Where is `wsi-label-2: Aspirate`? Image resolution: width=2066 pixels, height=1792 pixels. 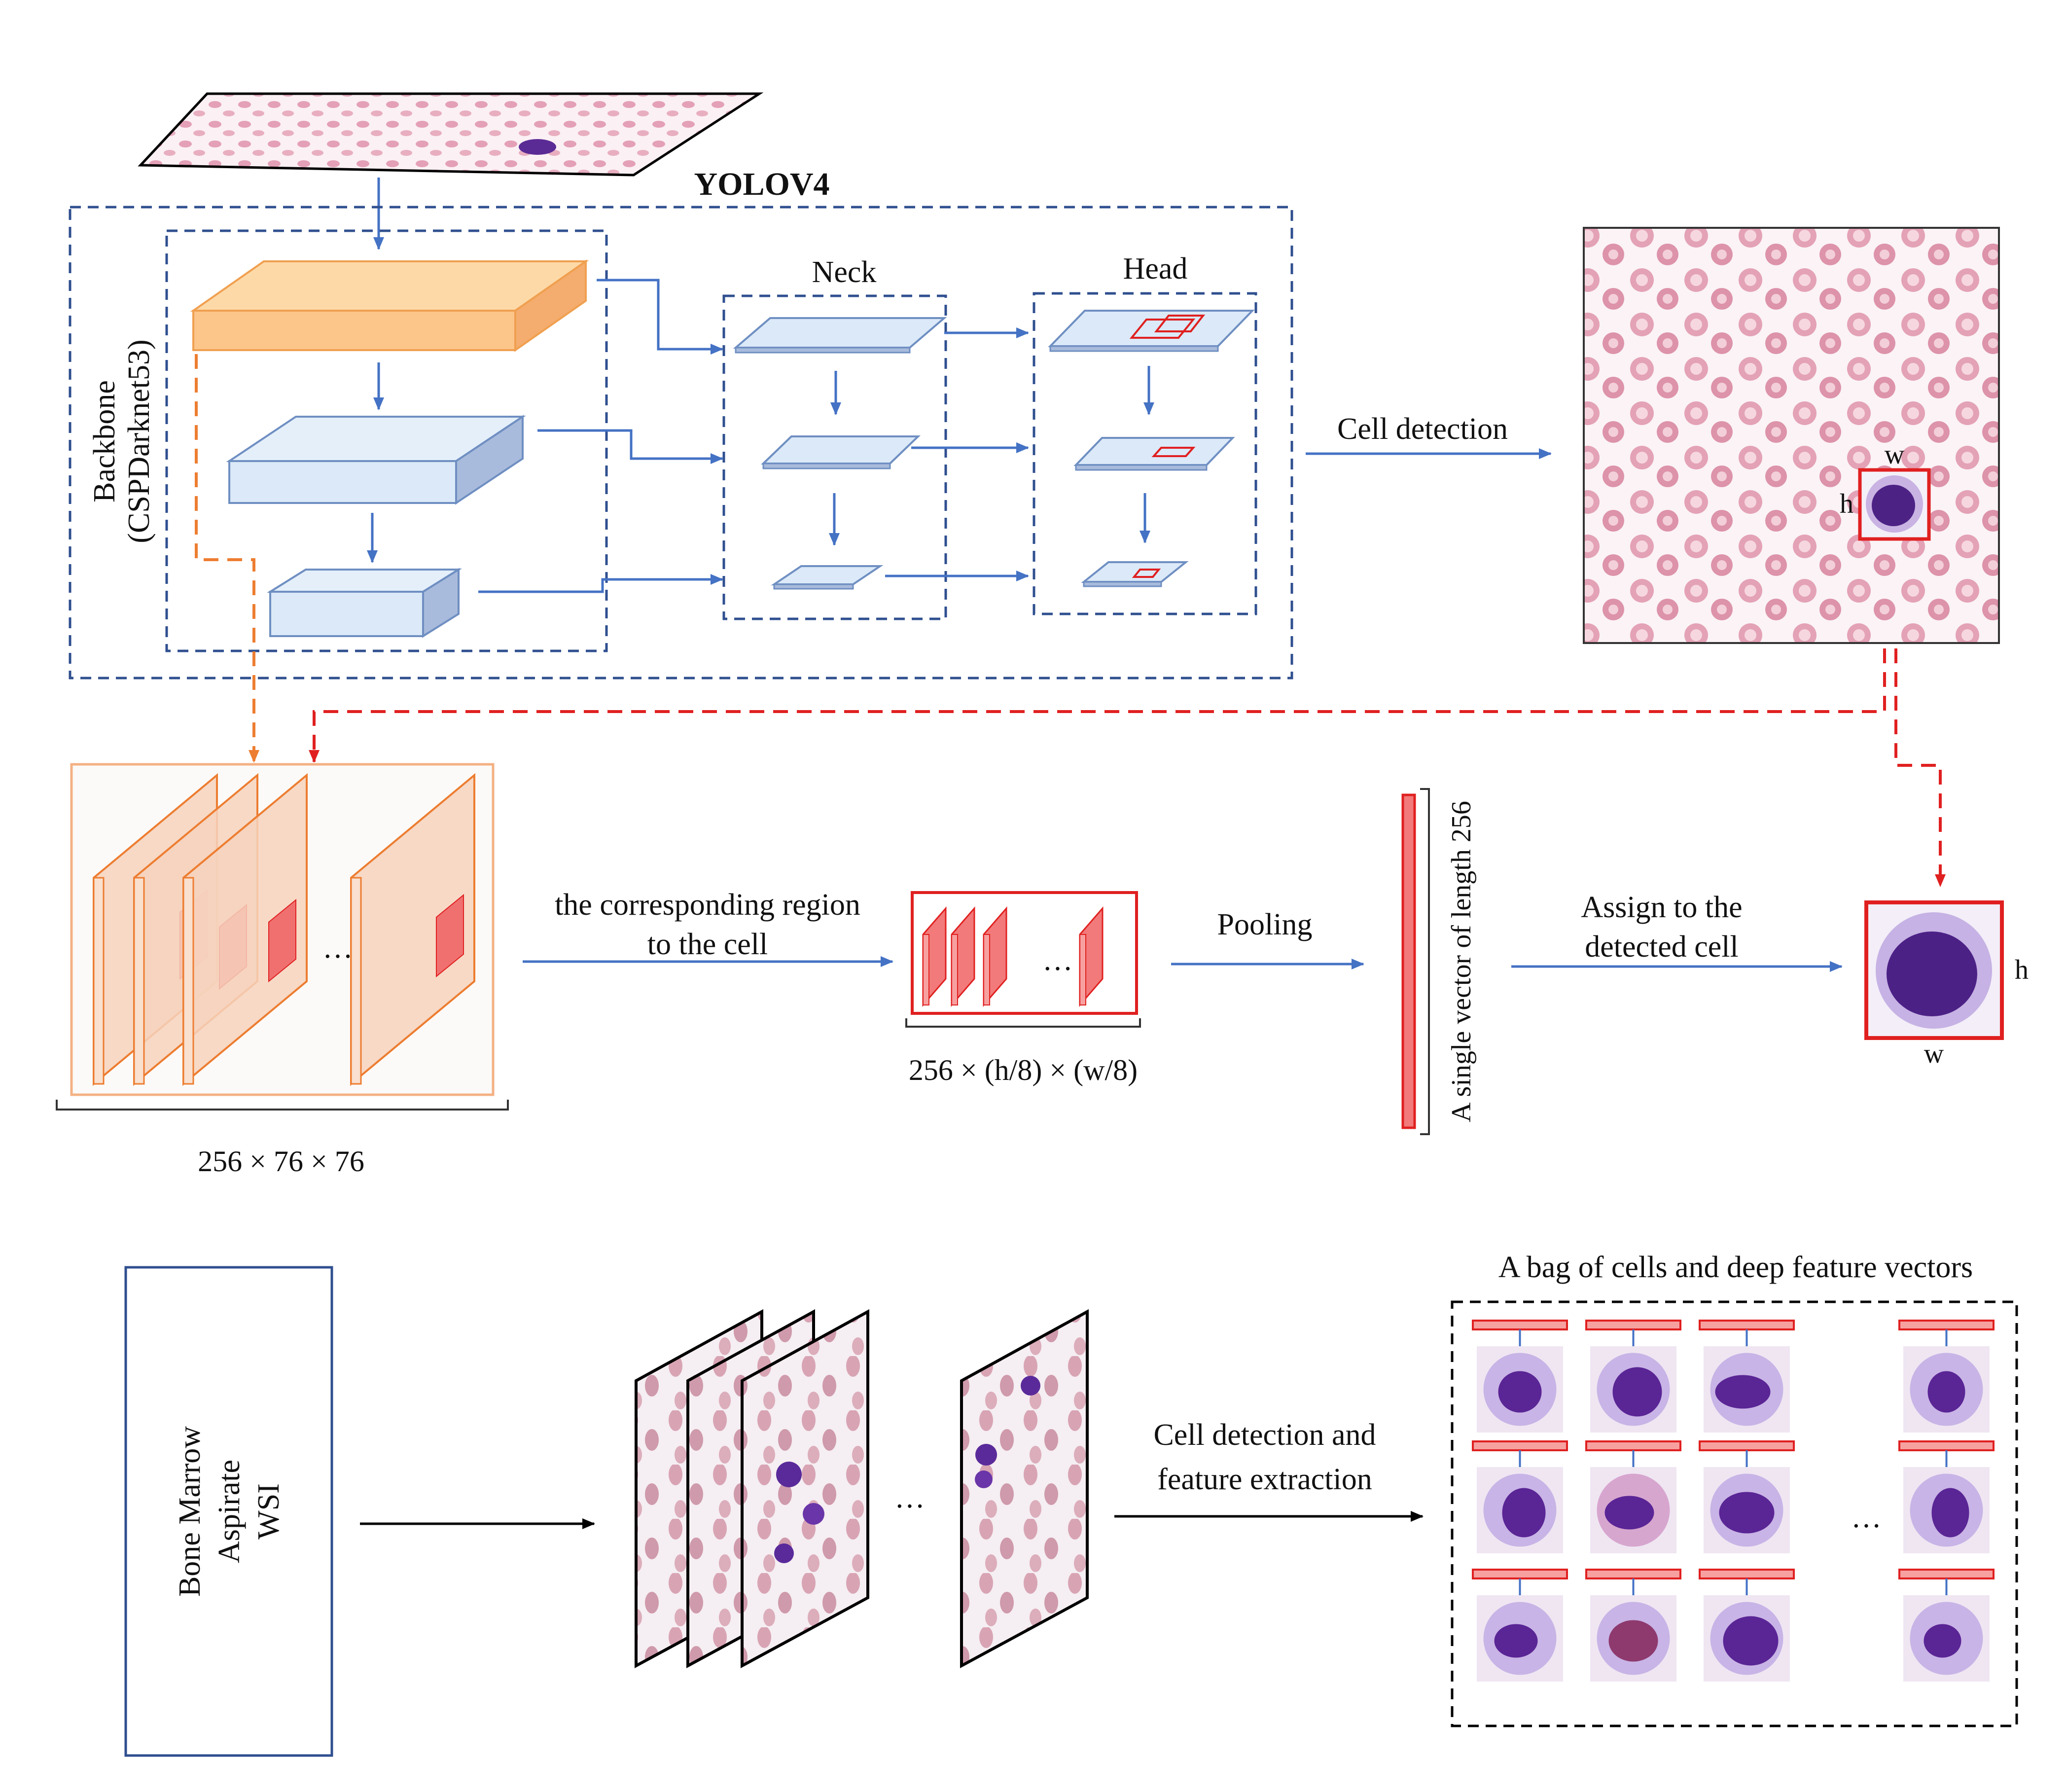
wsi-label-2: Aspirate is located at coordinates (230, 1511).